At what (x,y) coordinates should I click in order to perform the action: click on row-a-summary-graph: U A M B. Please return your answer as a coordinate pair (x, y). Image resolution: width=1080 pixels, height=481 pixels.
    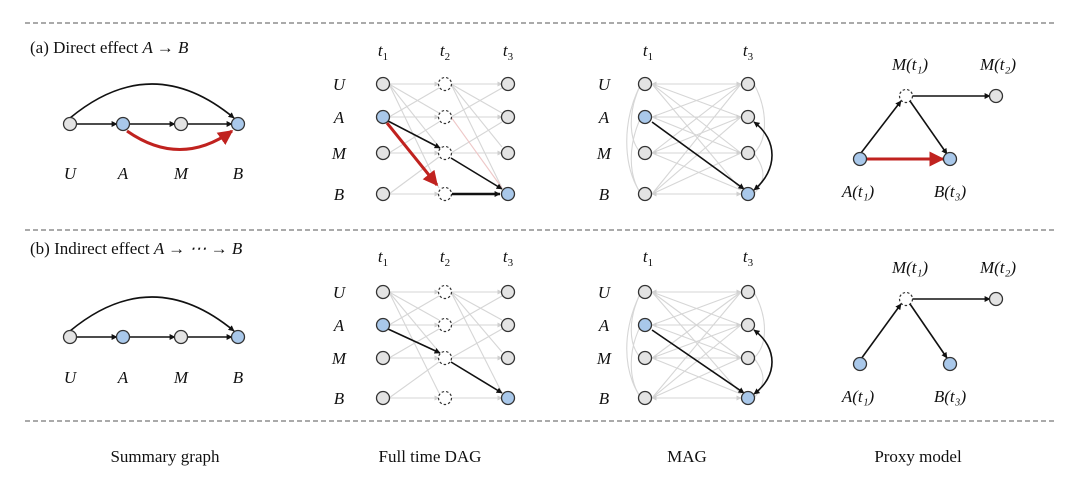
    Looking at the image, I should click on (154, 133).